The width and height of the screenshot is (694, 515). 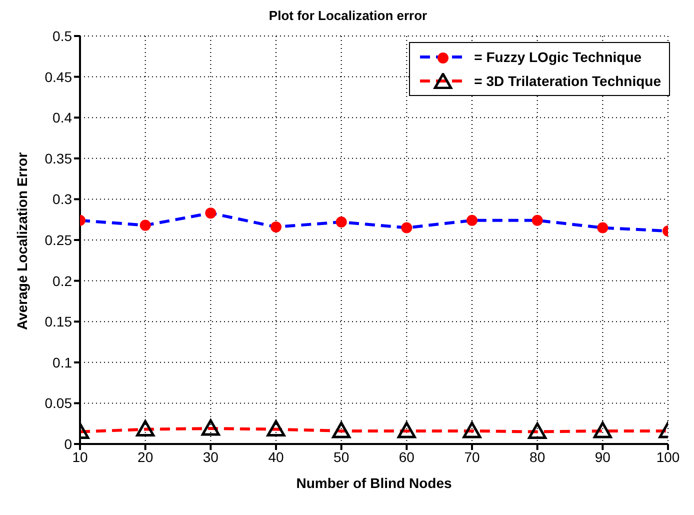 I want to click on y-tick-label: 0.05, so click(x=58, y=403).